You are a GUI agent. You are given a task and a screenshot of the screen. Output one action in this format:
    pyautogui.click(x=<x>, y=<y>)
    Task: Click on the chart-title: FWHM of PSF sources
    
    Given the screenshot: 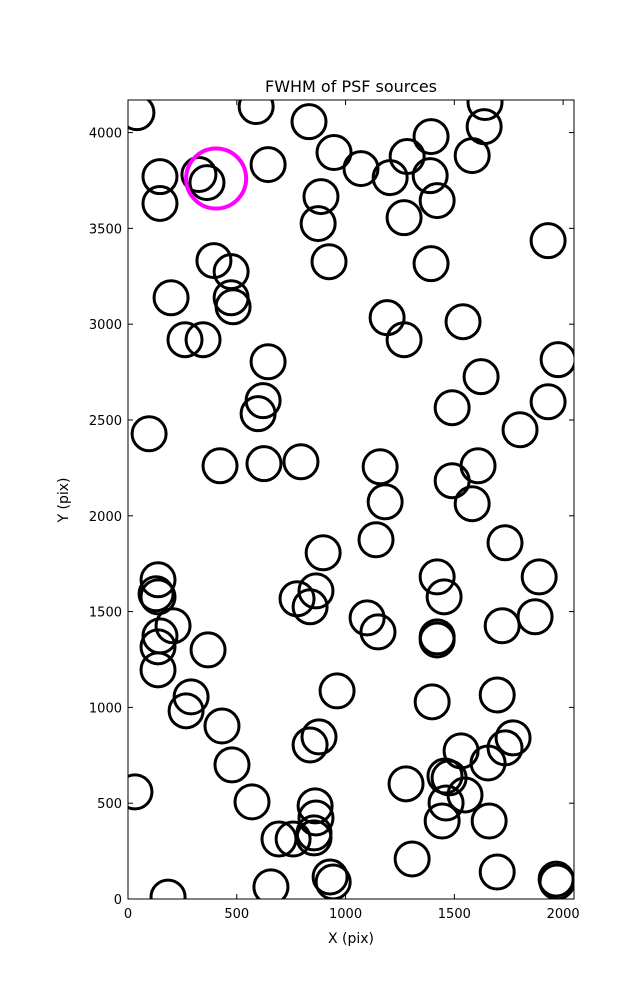 What is the action you would take?
    pyautogui.click(x=351, y=86)
    